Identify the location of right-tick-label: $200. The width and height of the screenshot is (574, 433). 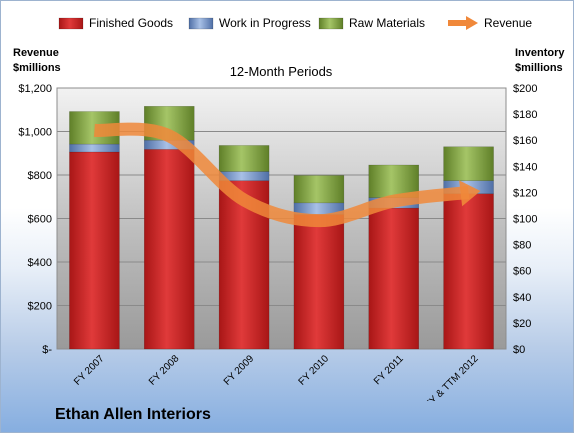
(525, 89).